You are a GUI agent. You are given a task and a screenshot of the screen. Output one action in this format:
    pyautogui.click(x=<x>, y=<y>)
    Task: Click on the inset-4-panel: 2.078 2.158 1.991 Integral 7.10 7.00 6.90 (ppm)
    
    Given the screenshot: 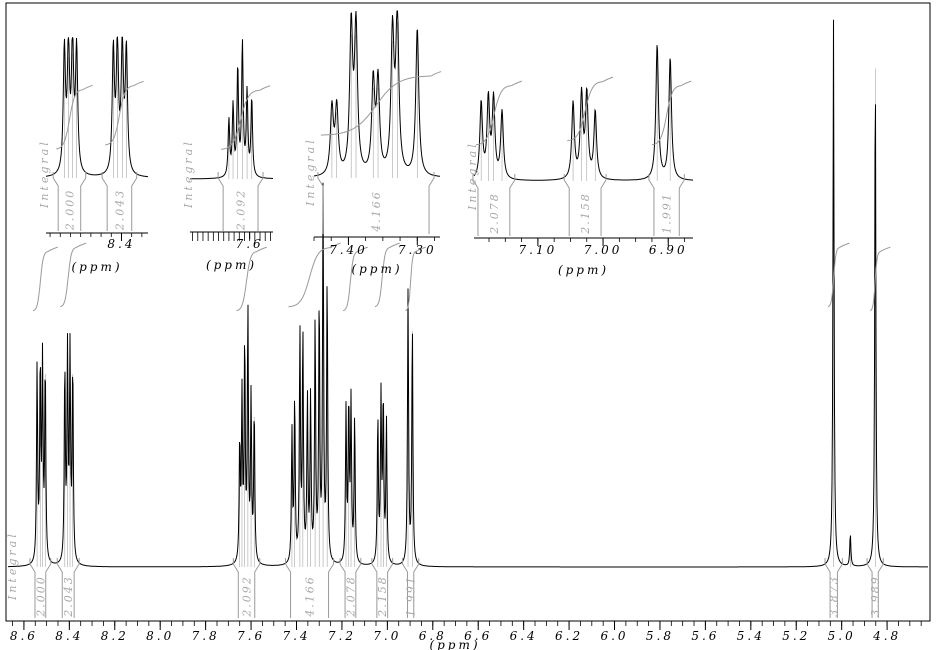 What is the action you would take?
    pyautogui.click(x=579, y=161)
    